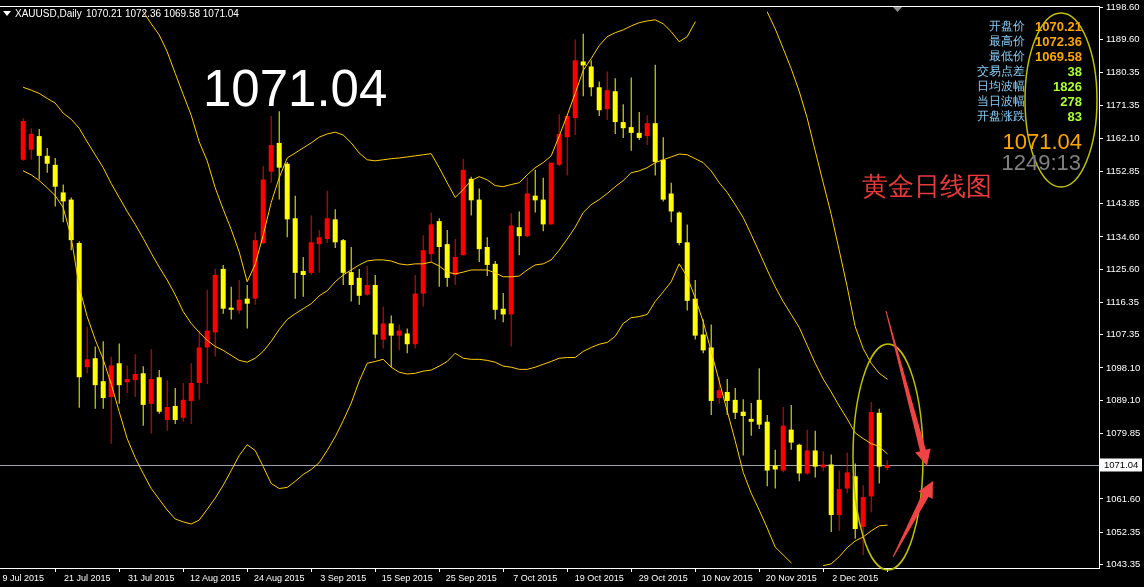 The height and width of the screenshot is (587, 1144). What do you see at coordinates (279, 577) in the screenshot?
I see `x-tick-label: 24 Aug 2015` at bounding box center [279, 577].